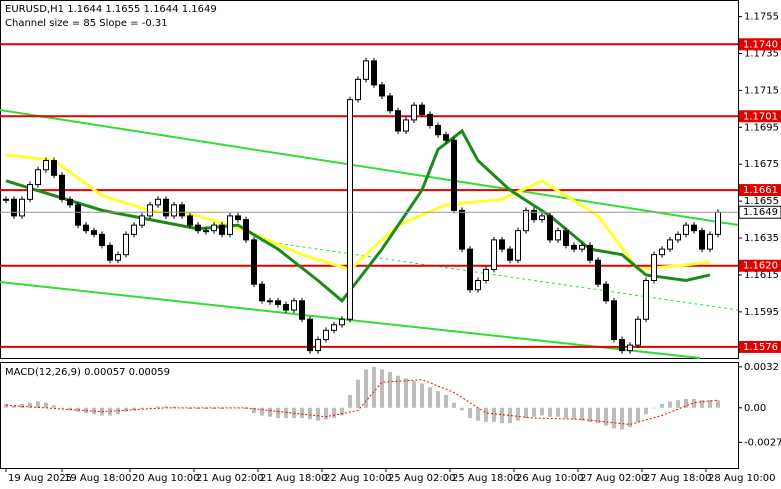 The image size is (781, 489). I want to click on level-label: 1.1576, so click(760, 347).